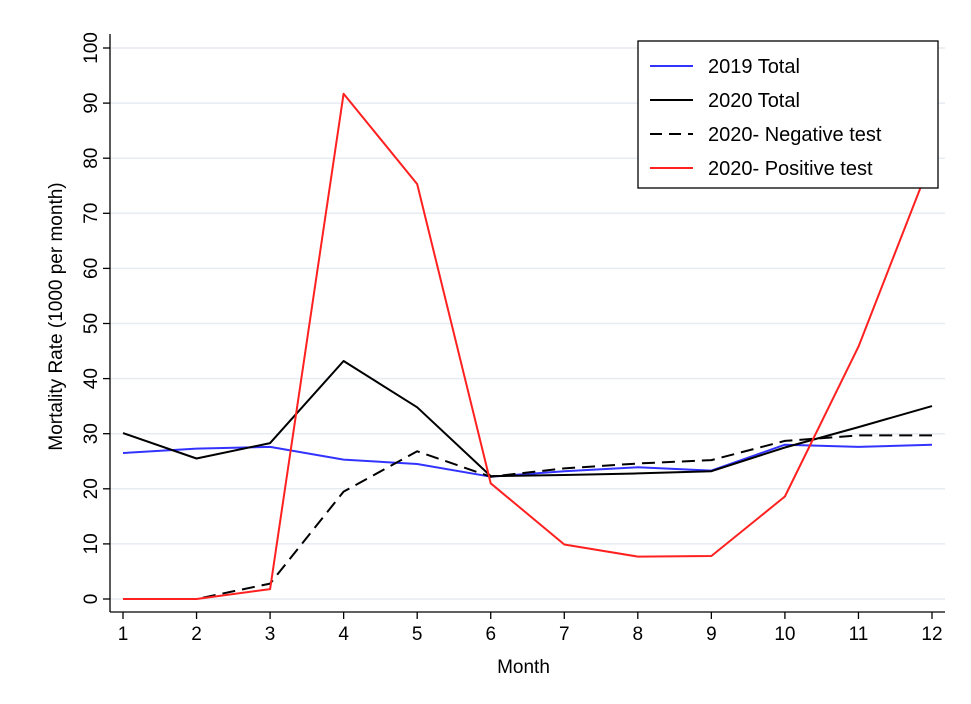 The image size is (971, 704). What do you see at coordinates (91, 268) in the screenshot?
I see `y-tick-label: 60` at bounding box center [91, 268].